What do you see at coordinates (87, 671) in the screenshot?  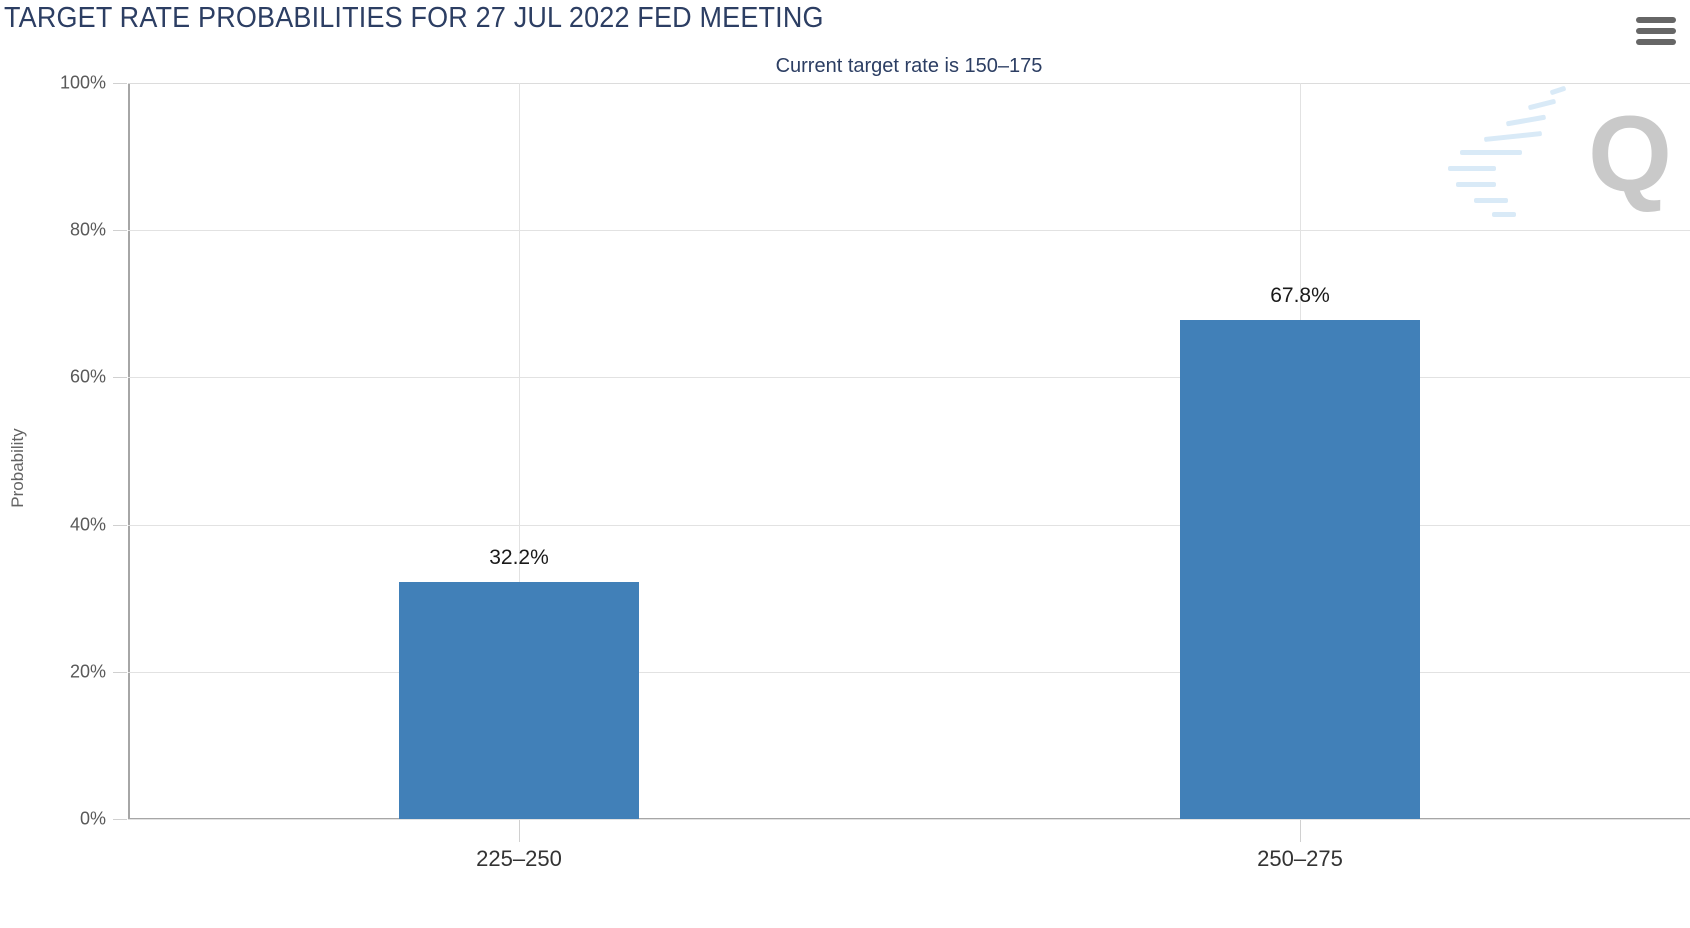 I see `y-axis-tick-label: 20%` at bounding box center [87, 671].